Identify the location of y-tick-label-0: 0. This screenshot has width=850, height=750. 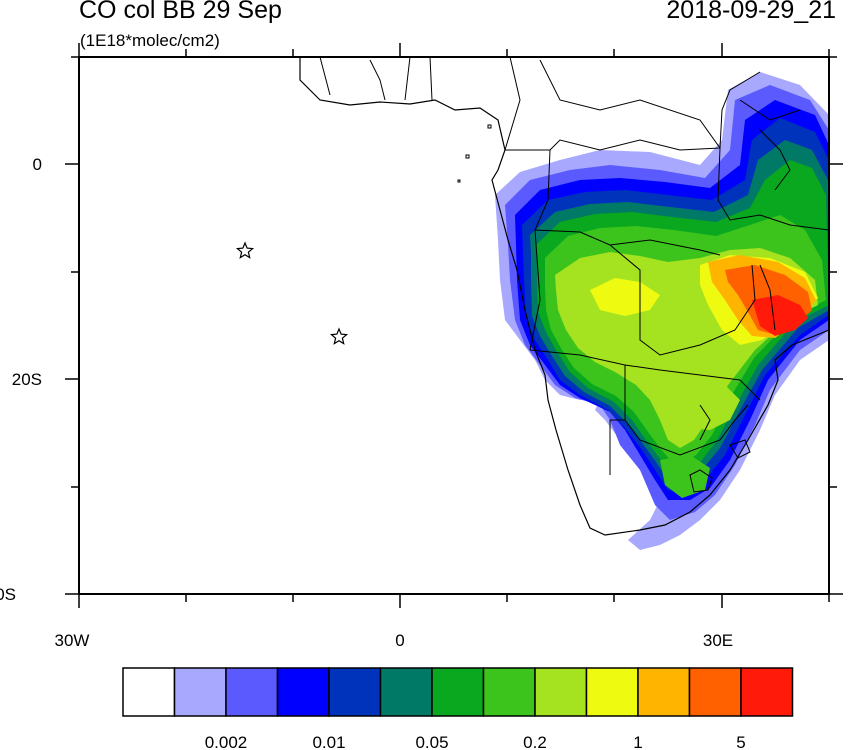
(37, 164).